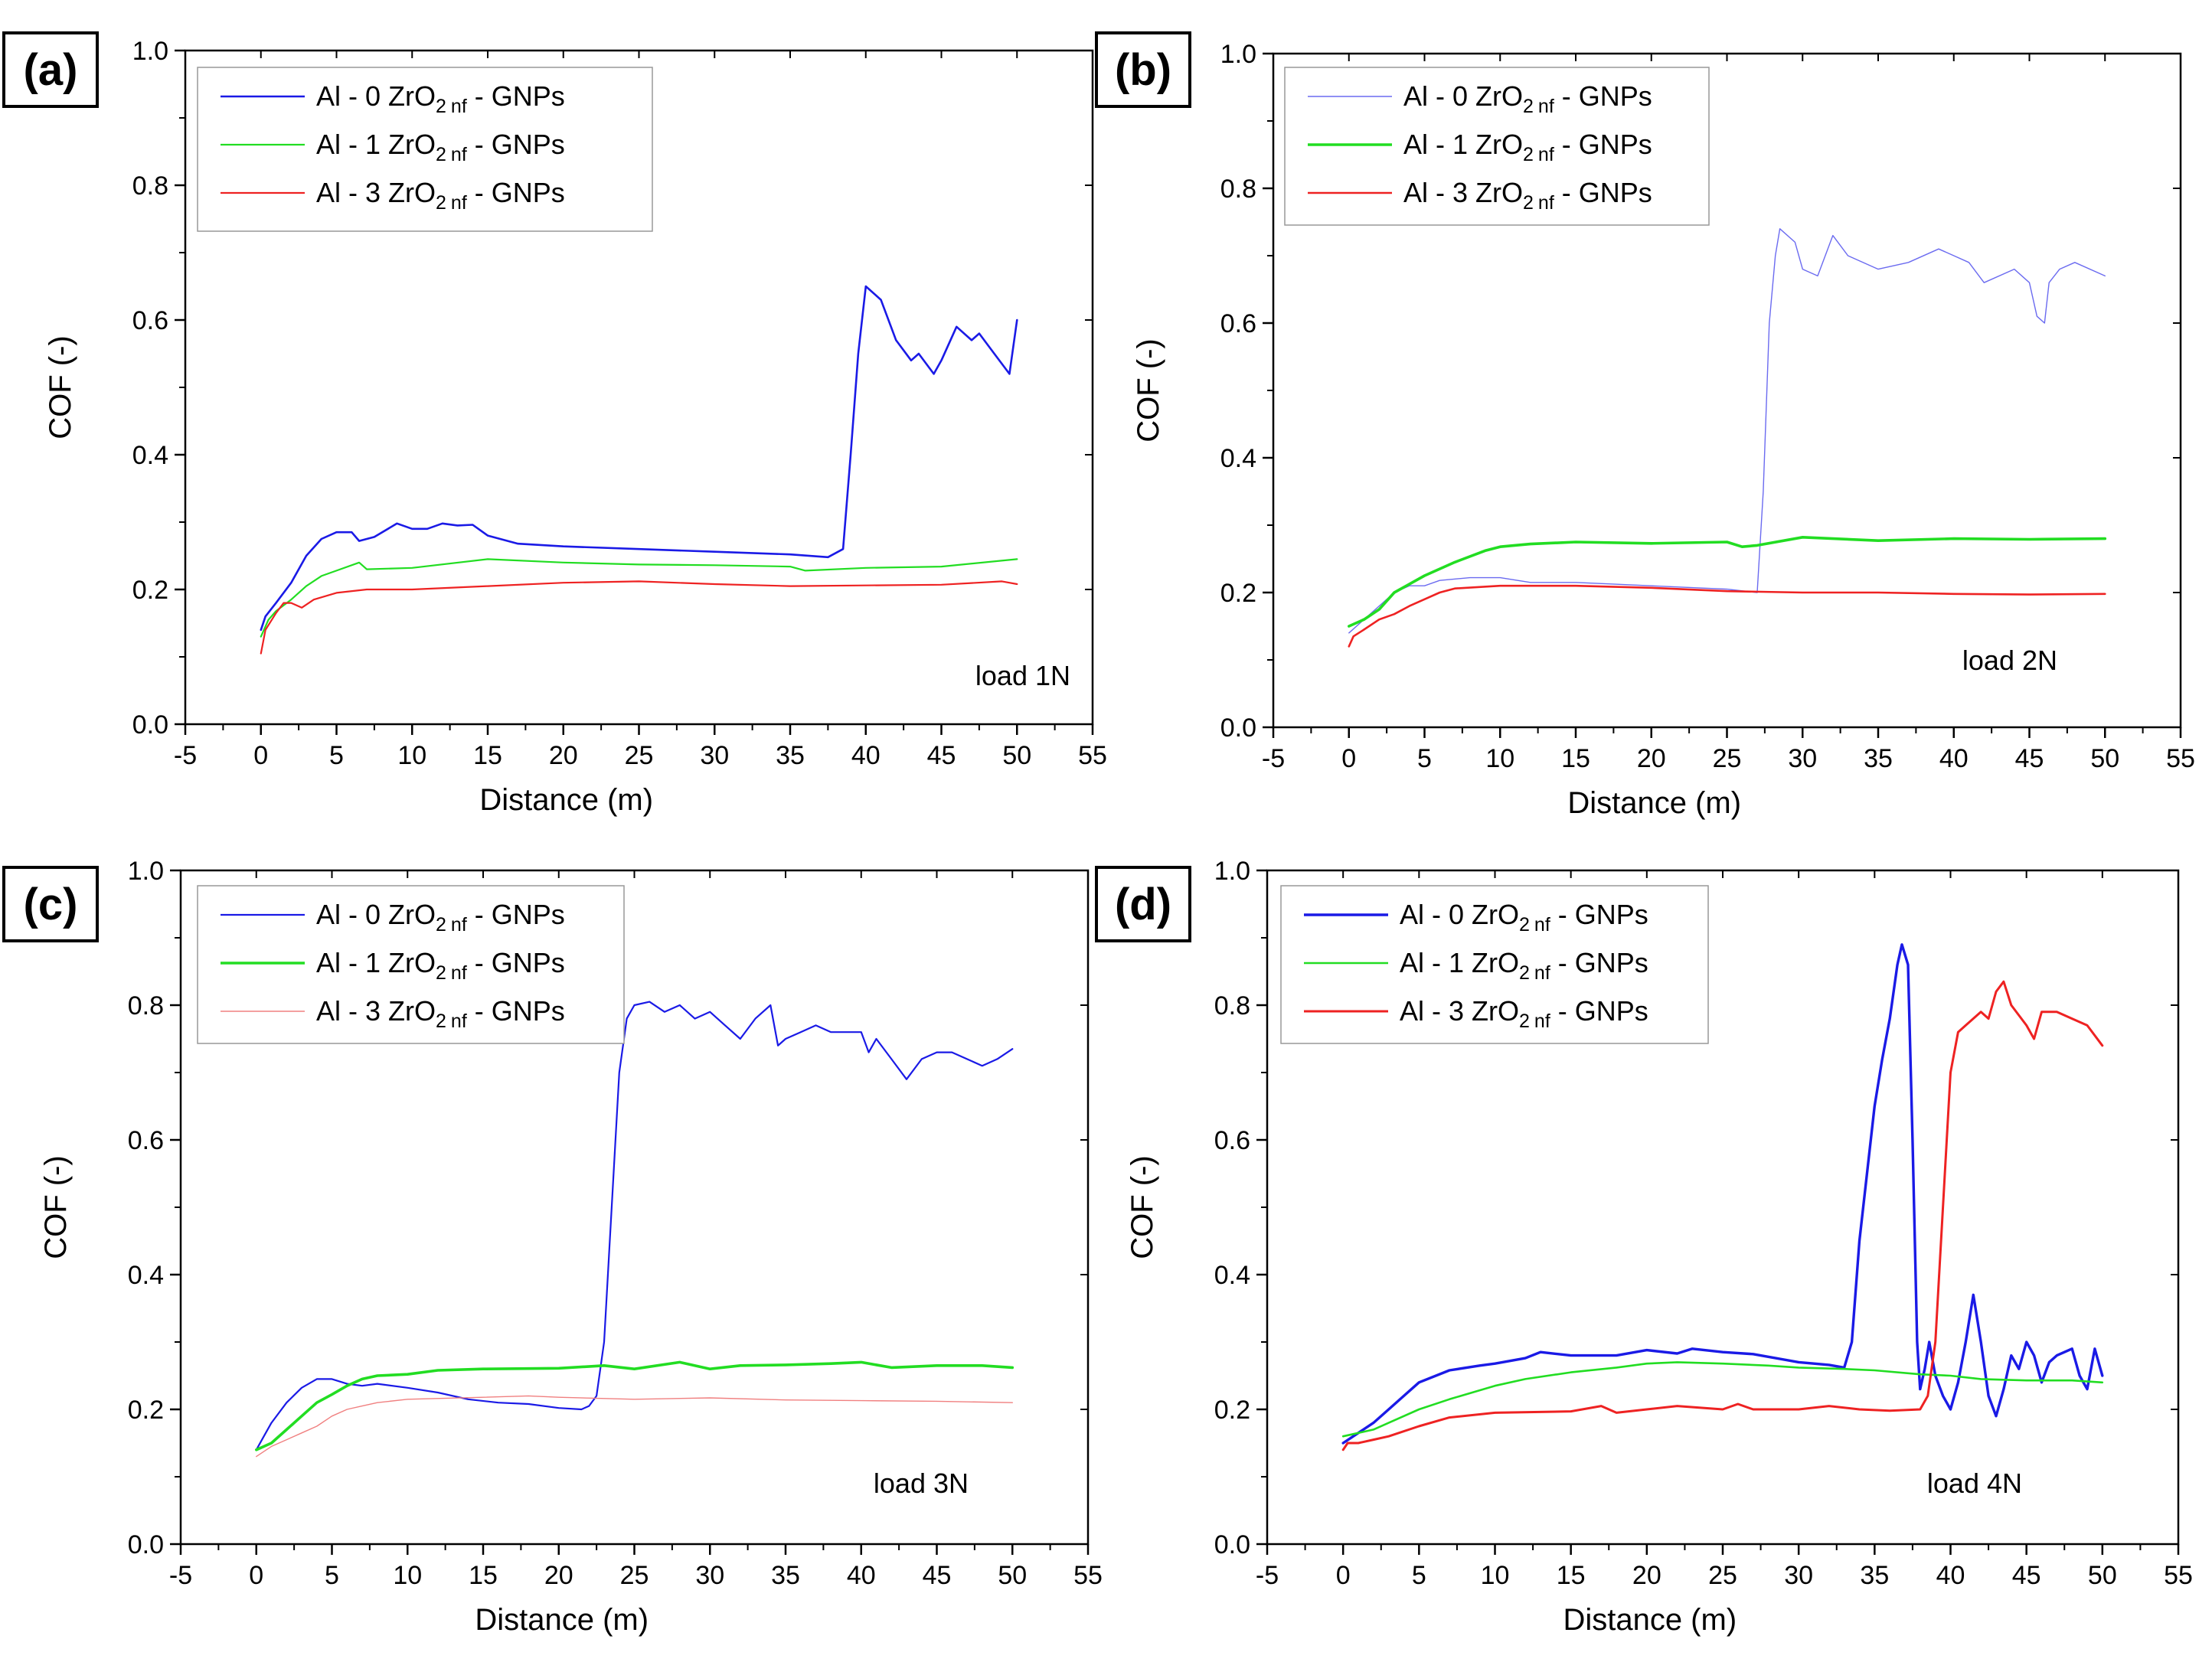  Describe the element at coordinates (1022, 675) in the screenshot. I see `load-annotation: load 1N` at that location.